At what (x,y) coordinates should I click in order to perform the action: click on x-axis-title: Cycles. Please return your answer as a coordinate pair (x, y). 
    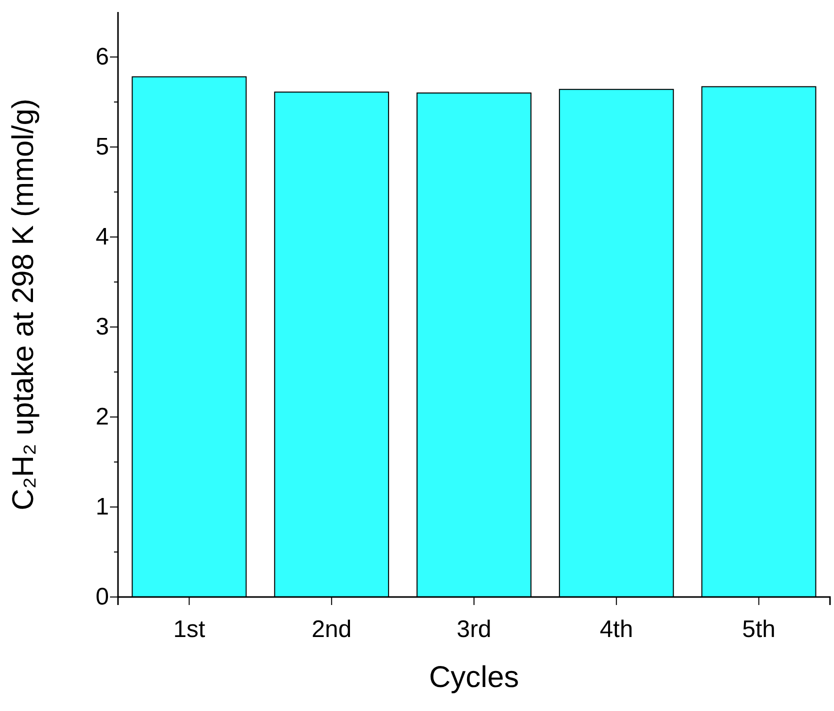
    Looking at the image, I should click on (474, 677).